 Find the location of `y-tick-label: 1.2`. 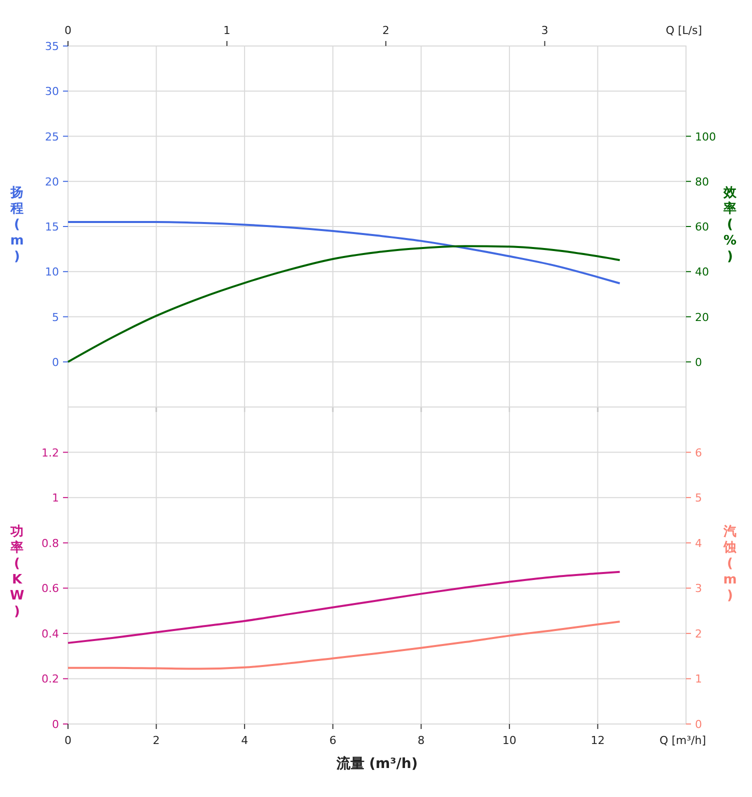

y-tick-label: 1.2 is located at coordinates (50, 453).